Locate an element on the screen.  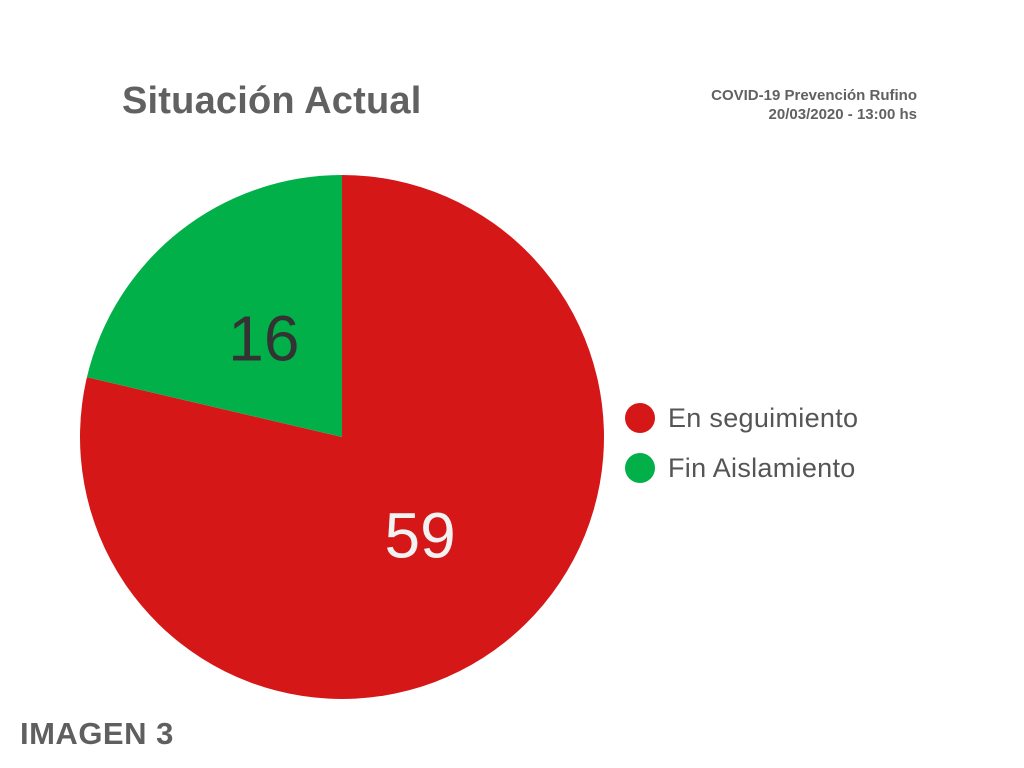
source-line-2: 20/03/2020 - 13:00 hs is located at coordinates (842, 114).